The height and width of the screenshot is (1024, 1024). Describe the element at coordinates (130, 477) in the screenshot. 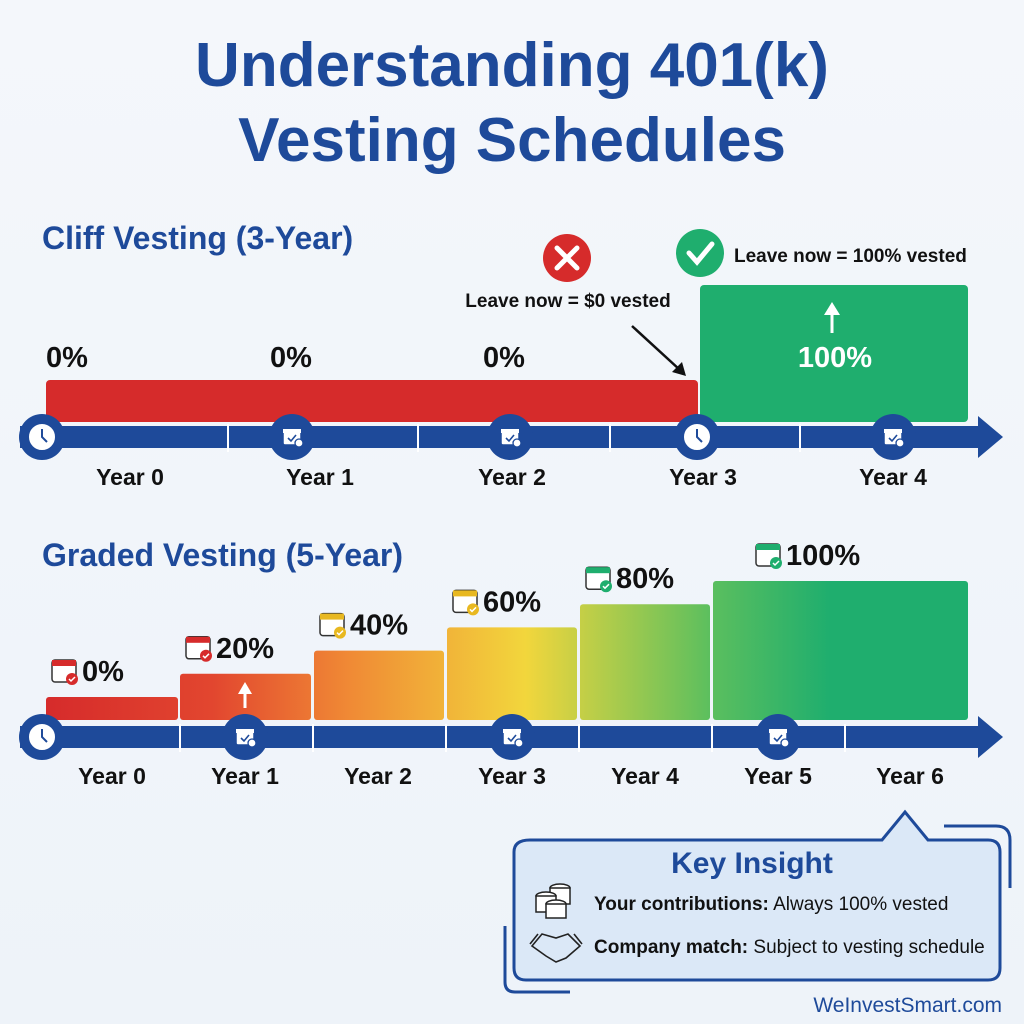

I see `cliff-year-0: Year 0` at that location.